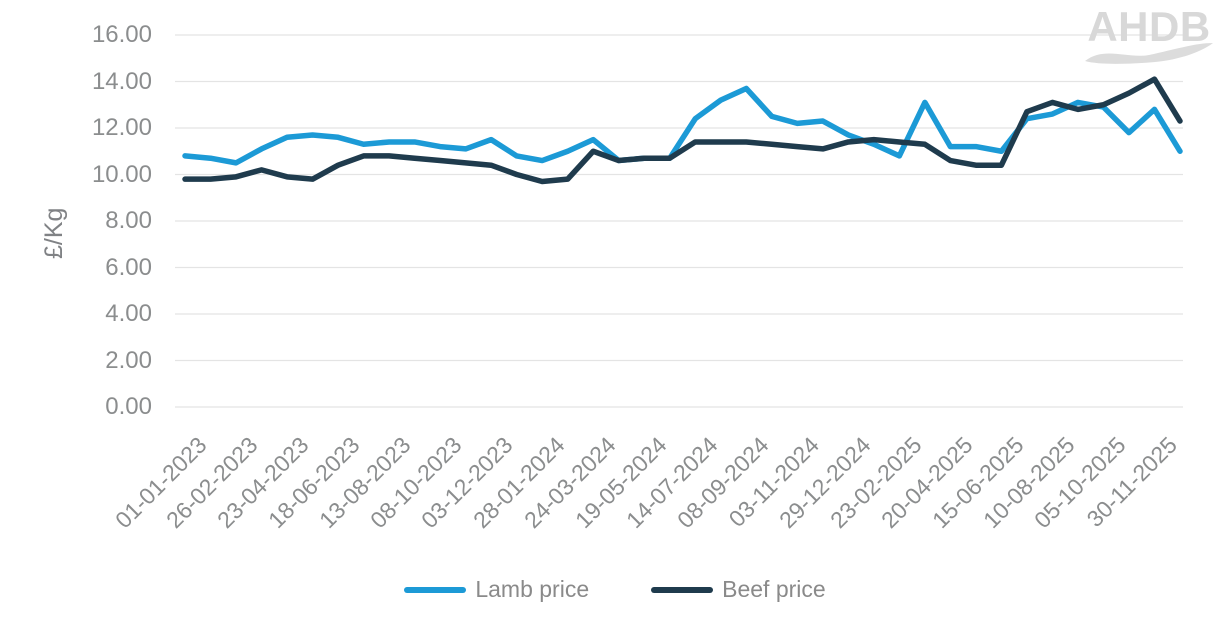  I want to click on legend-label-lamb-price: Lamb price, so click(532, 589).